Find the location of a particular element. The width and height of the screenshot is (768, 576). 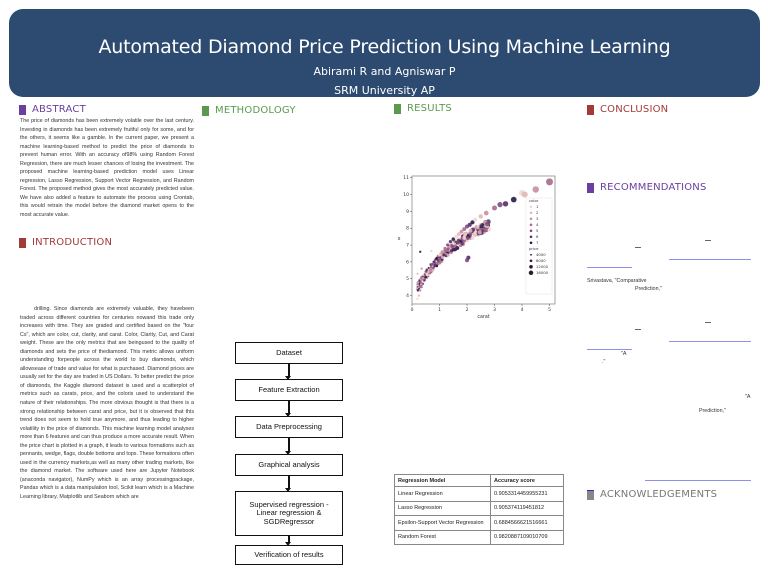

table-header-model: Regression Model is located at coordinates (442, 480).